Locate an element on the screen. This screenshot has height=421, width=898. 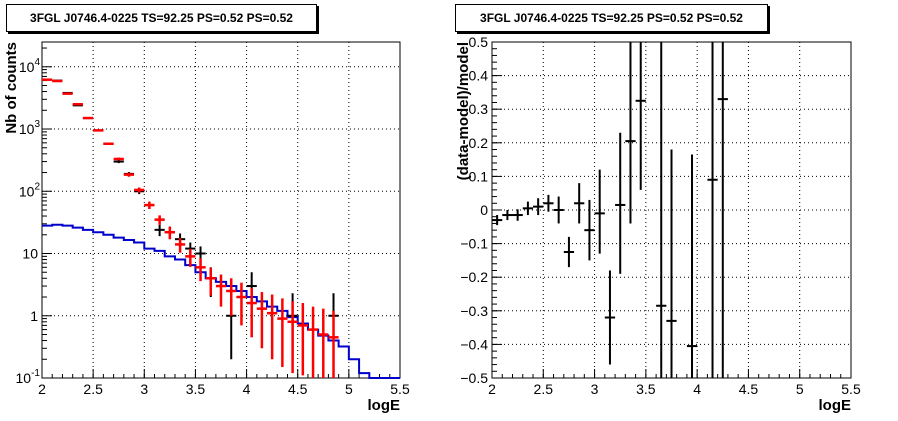
y-axis-title: (data-model)/model is located at coordinates (463, 111).